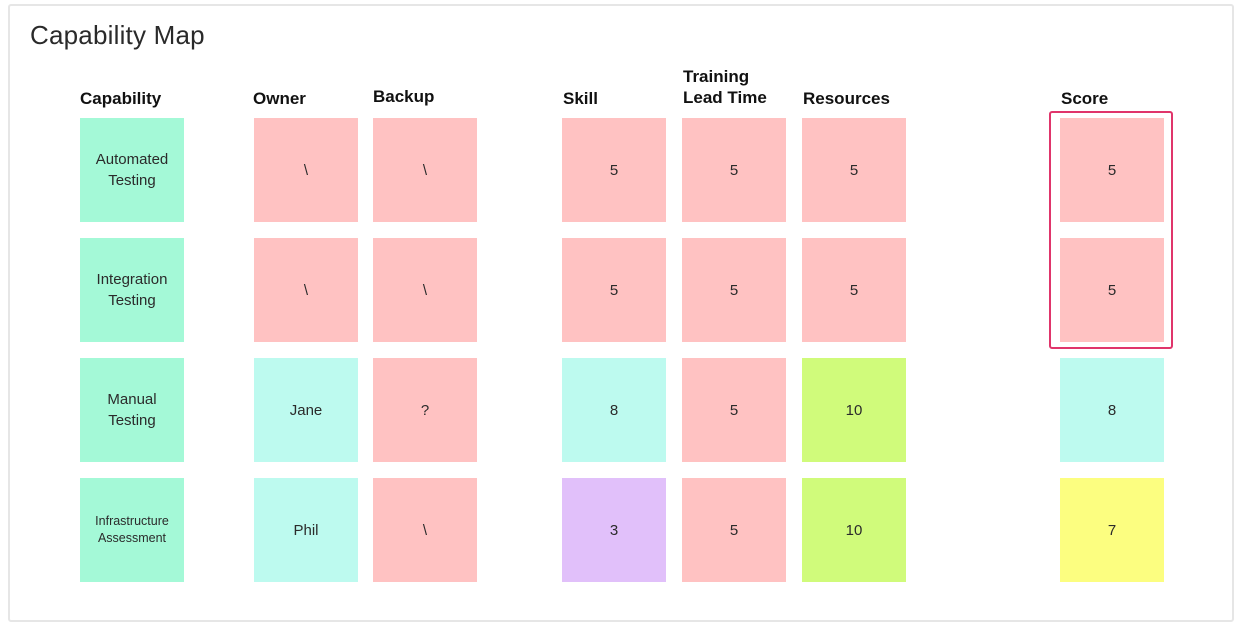 The width and height of the screenshot is (1240, 628). I want to click on sticky-note-skill: 3, so click(614, 530).